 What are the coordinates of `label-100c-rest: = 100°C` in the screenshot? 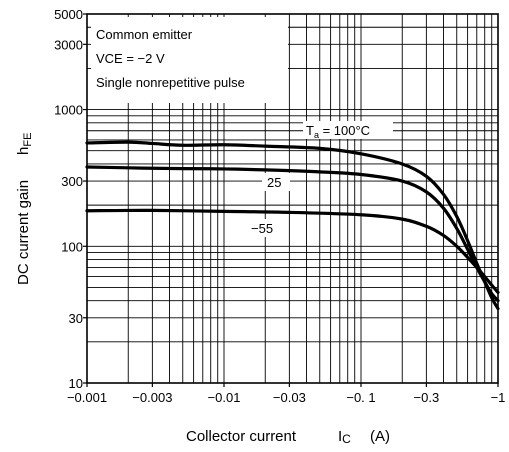 It's located at (344, 130).